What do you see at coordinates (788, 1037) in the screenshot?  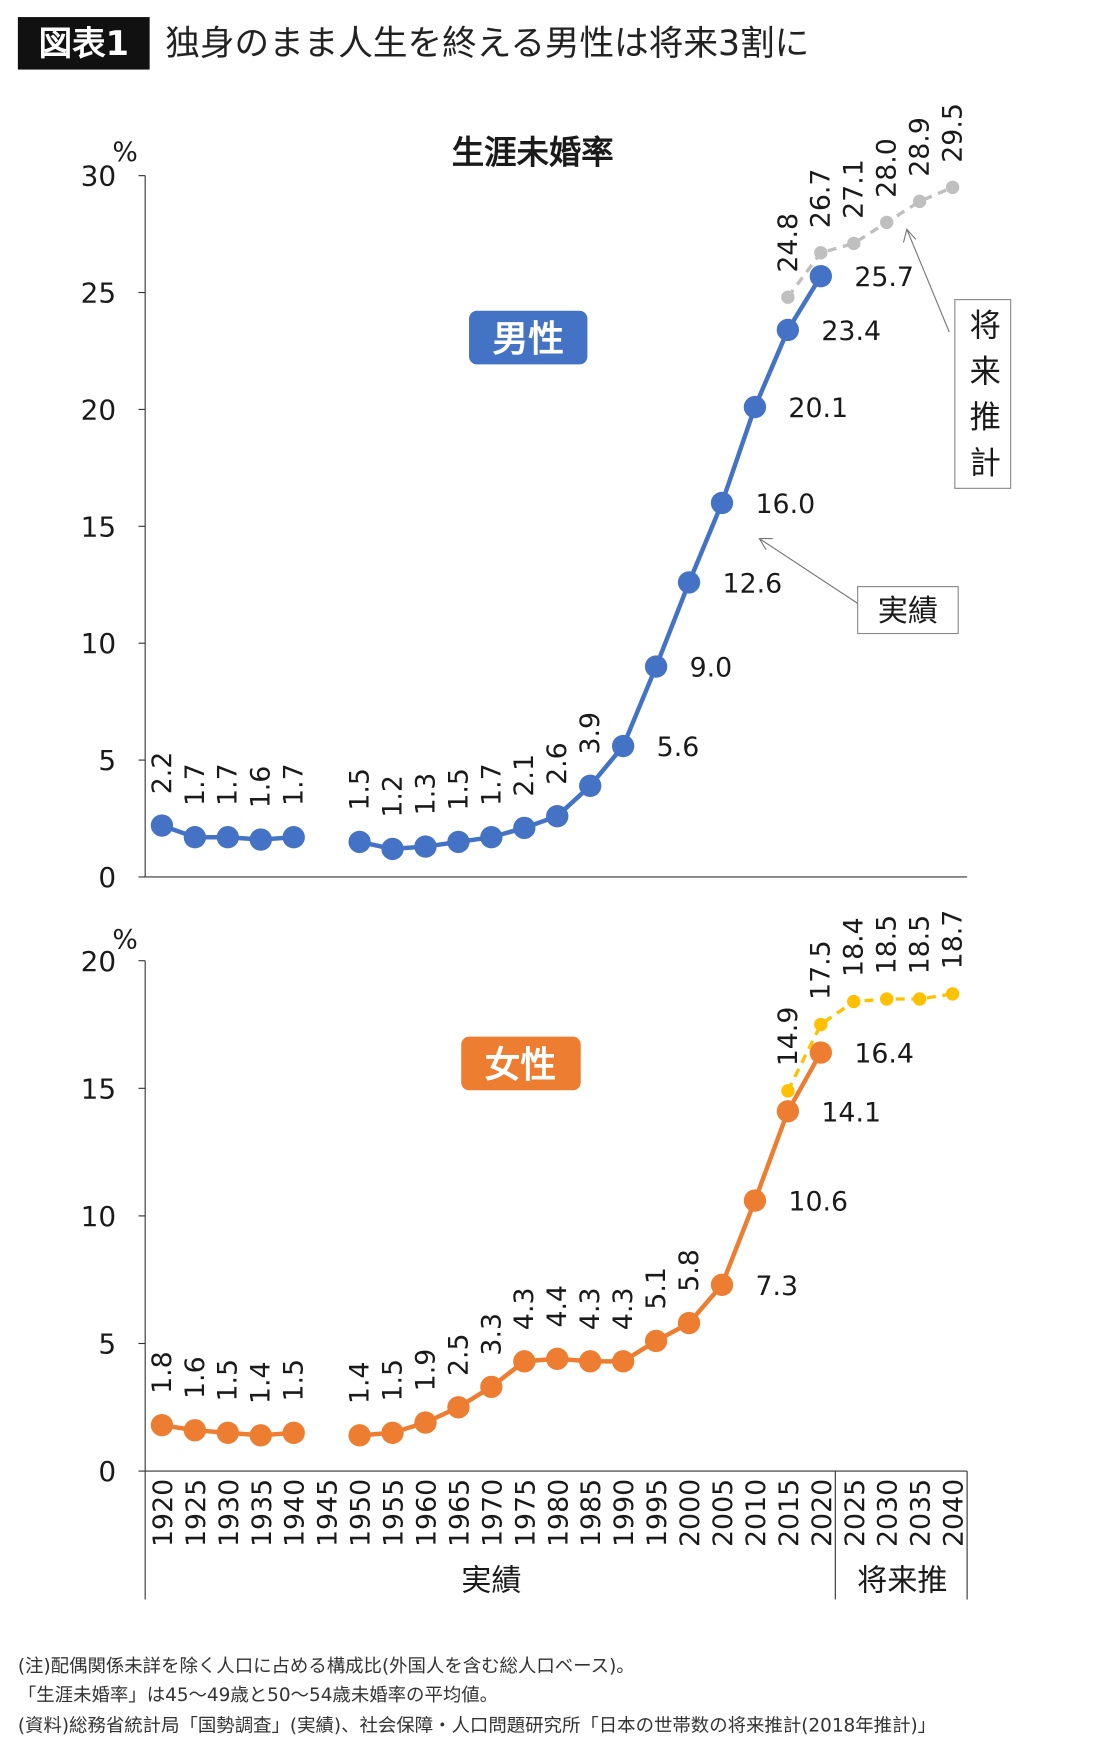 I see `female-data-label: 14.9` at bounding box center [788, 1037].